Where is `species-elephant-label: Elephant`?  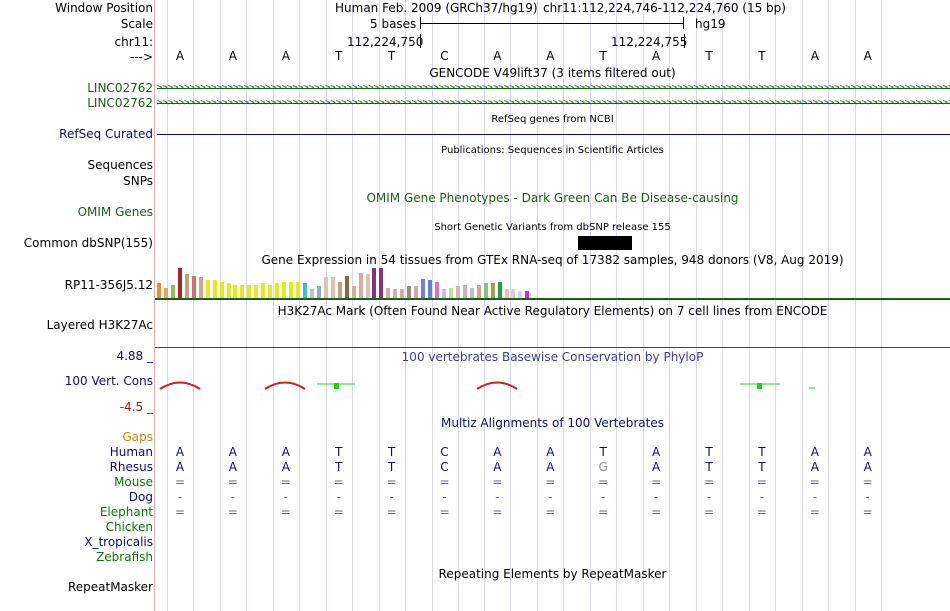
species-elephant-label: Elephant is located at coordinates (126, 512).